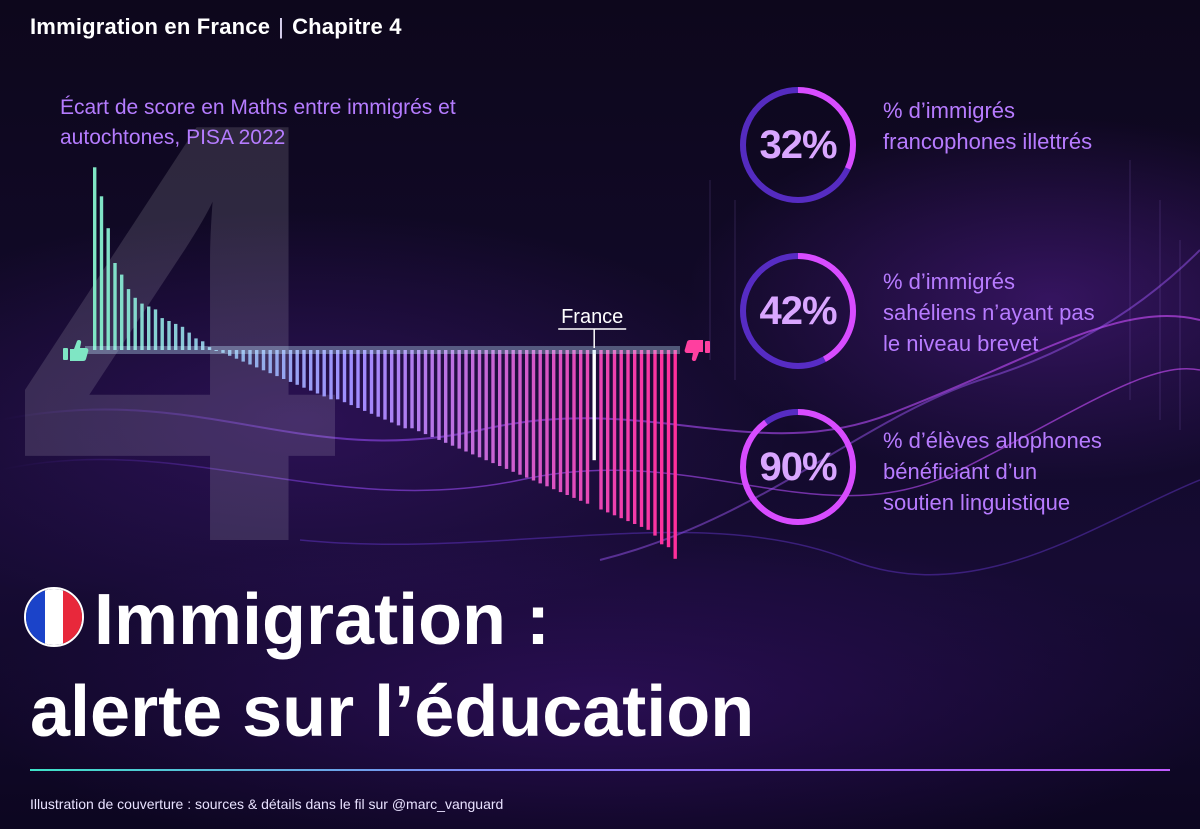 The image size is (1200, 829). Describe the element at coordinates (392, 712) in the screenshot. I see `main-title-line-2: alerte sur l’éducation` at that location.